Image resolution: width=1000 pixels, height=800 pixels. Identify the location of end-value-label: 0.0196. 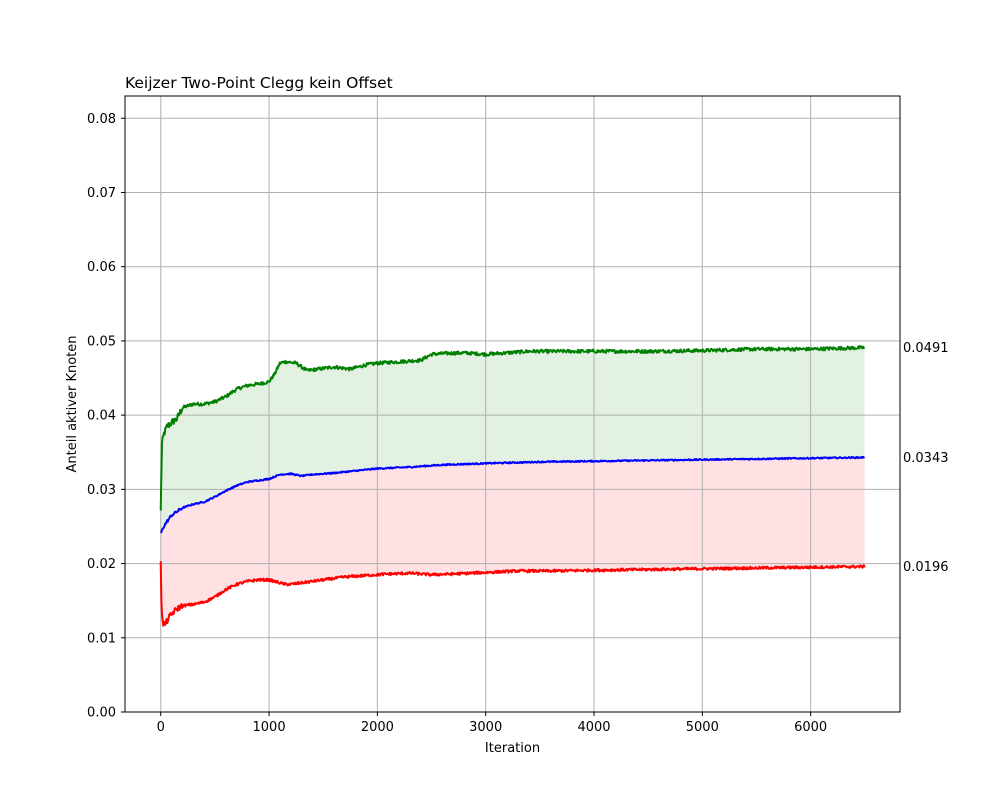
(926, 567).